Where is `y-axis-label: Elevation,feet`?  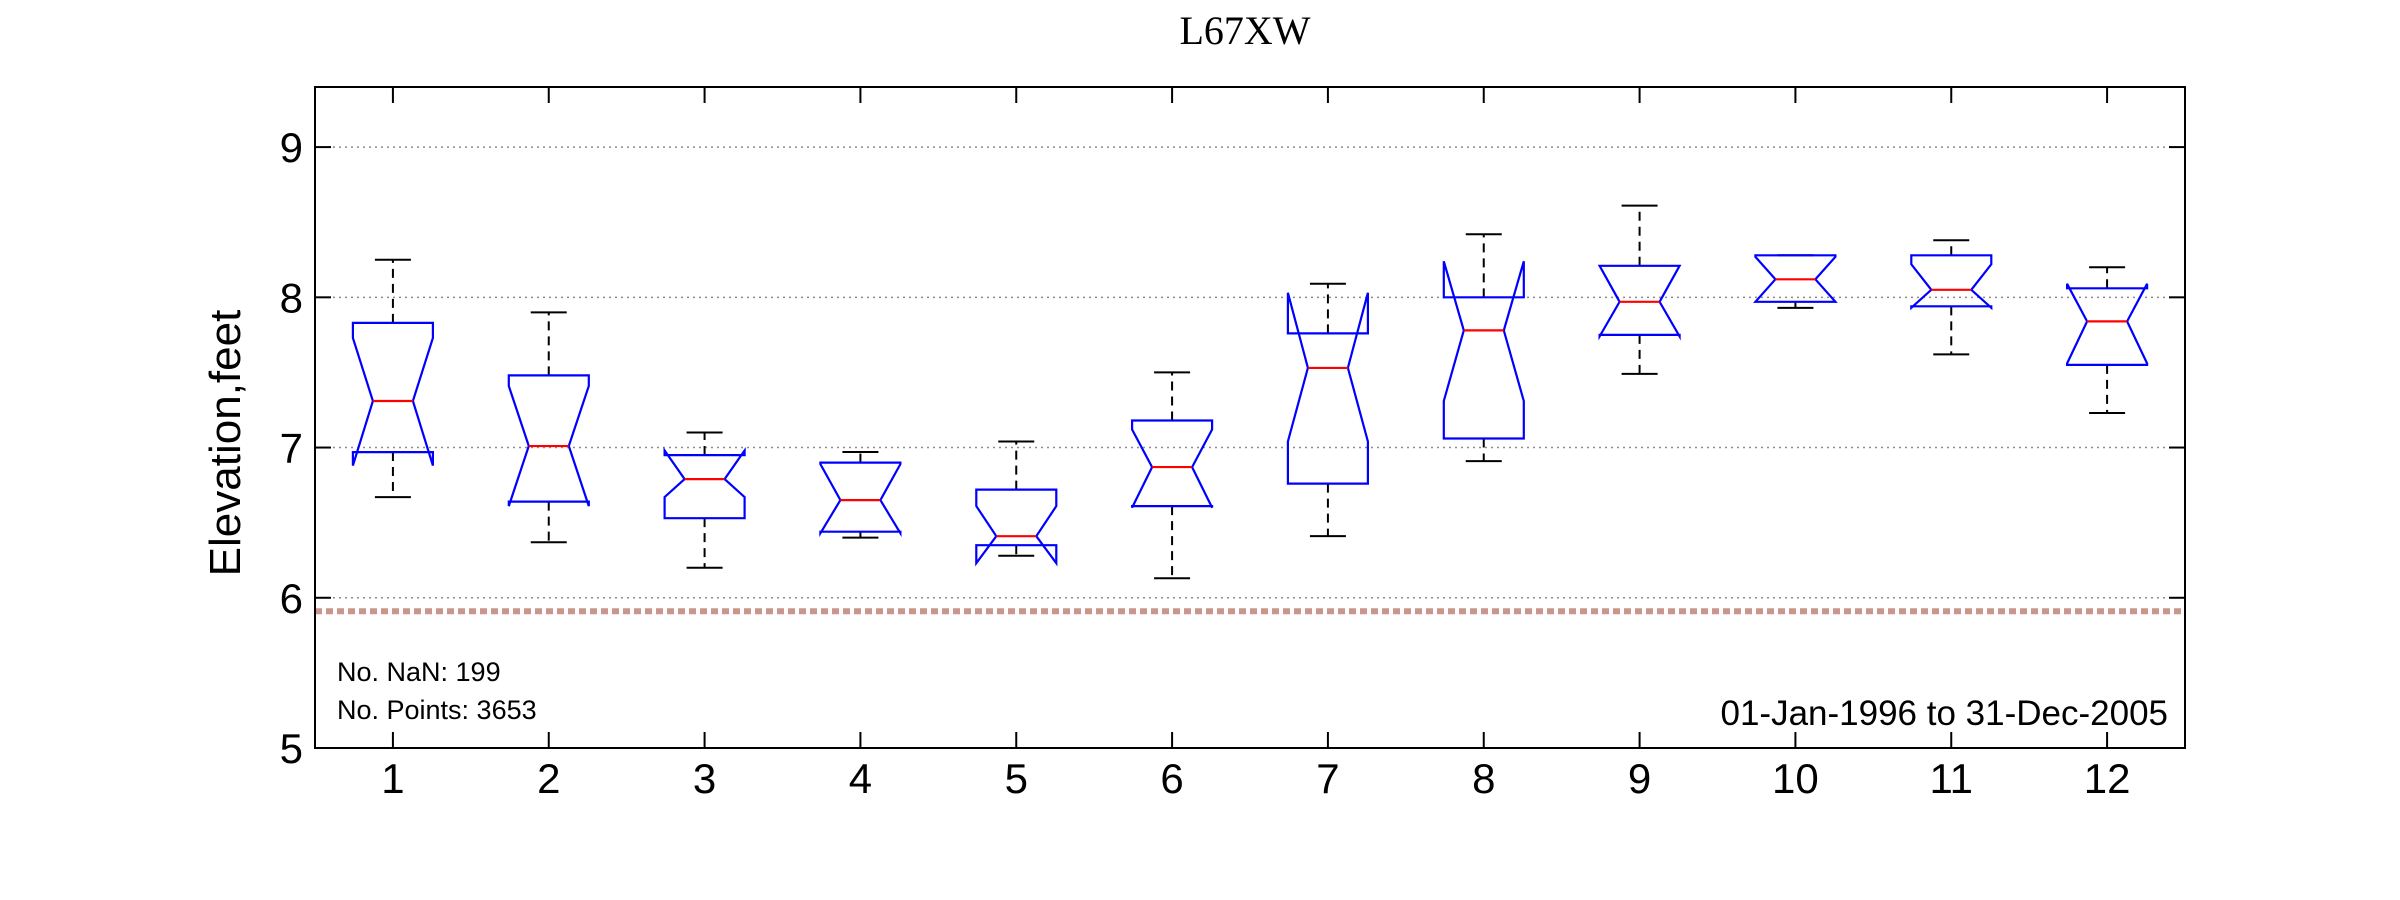 y-axis-label: Elevation,feet is located at coordinates (225, 443).